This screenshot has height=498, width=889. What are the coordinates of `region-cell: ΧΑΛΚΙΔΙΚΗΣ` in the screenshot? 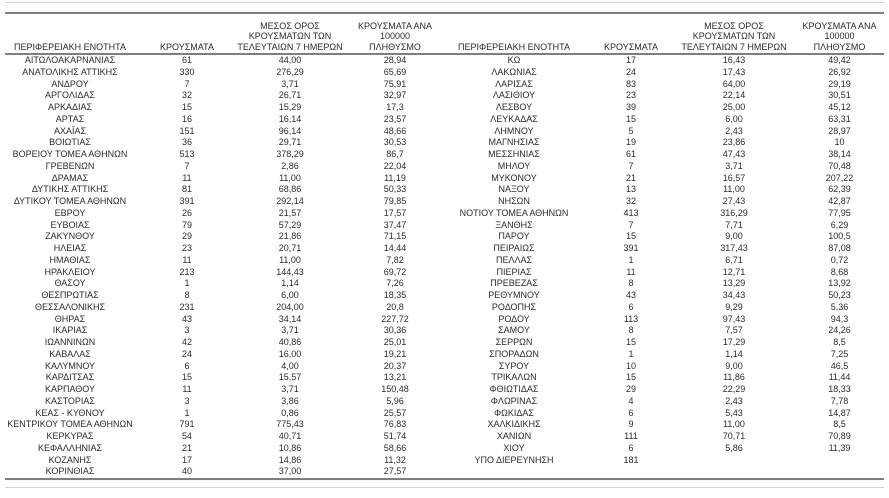 It's located at (514, 424).